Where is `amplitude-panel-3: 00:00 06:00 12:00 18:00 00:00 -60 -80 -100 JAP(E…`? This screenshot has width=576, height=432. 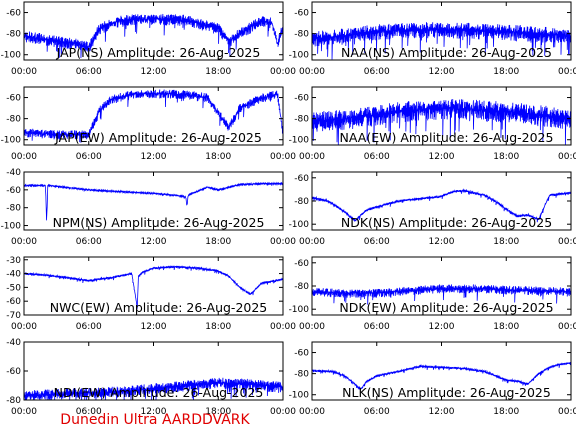
amplitude-panel-3: 00:00 06:00 12:00 18:00 00:00 -60 -80 -100 JAP(E… is located at coordinates (148, 124).